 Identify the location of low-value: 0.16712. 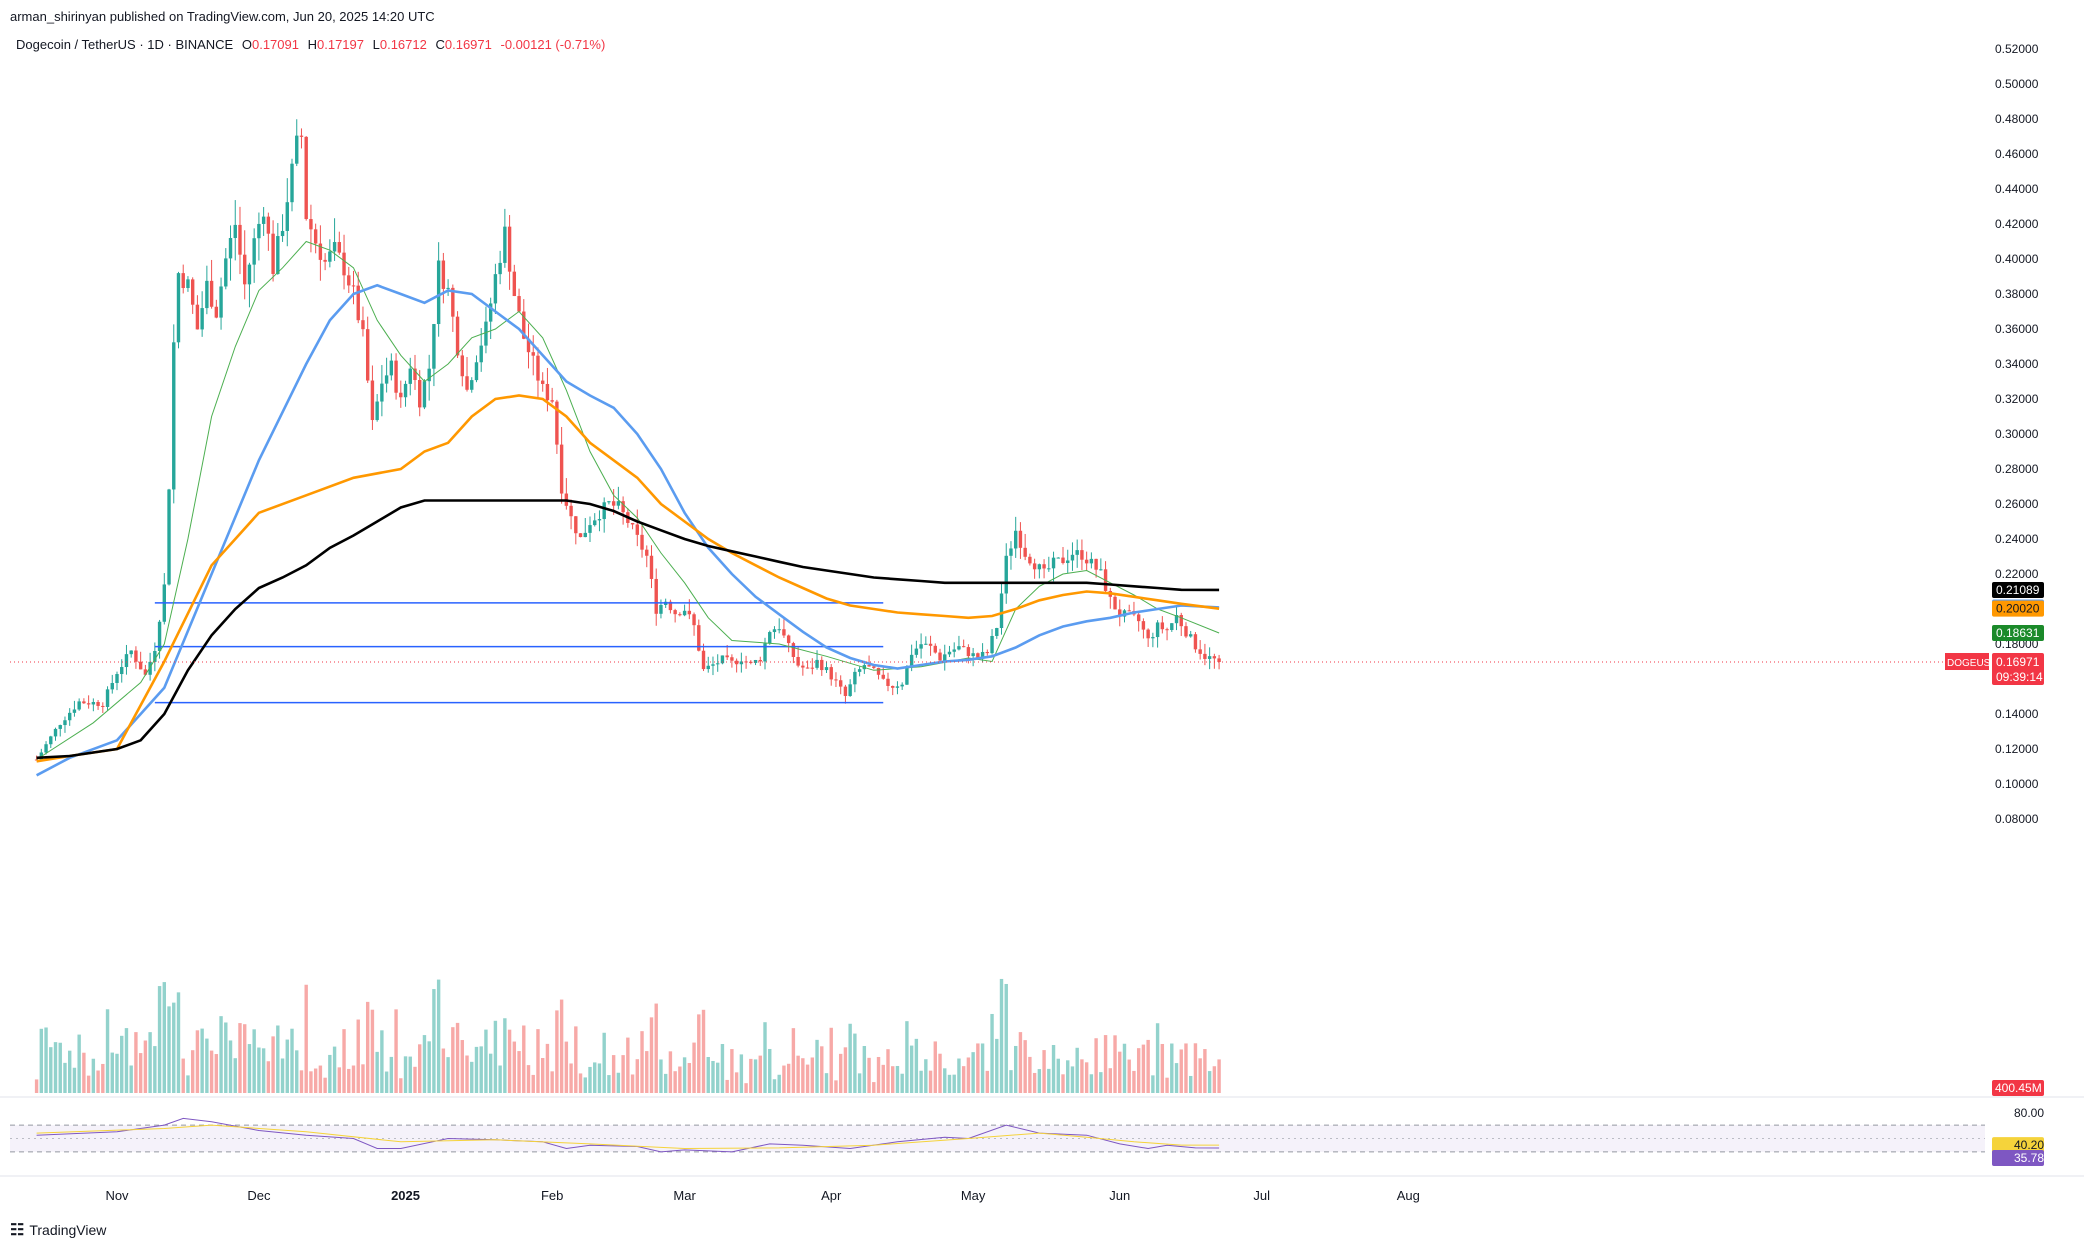
(403, 44).